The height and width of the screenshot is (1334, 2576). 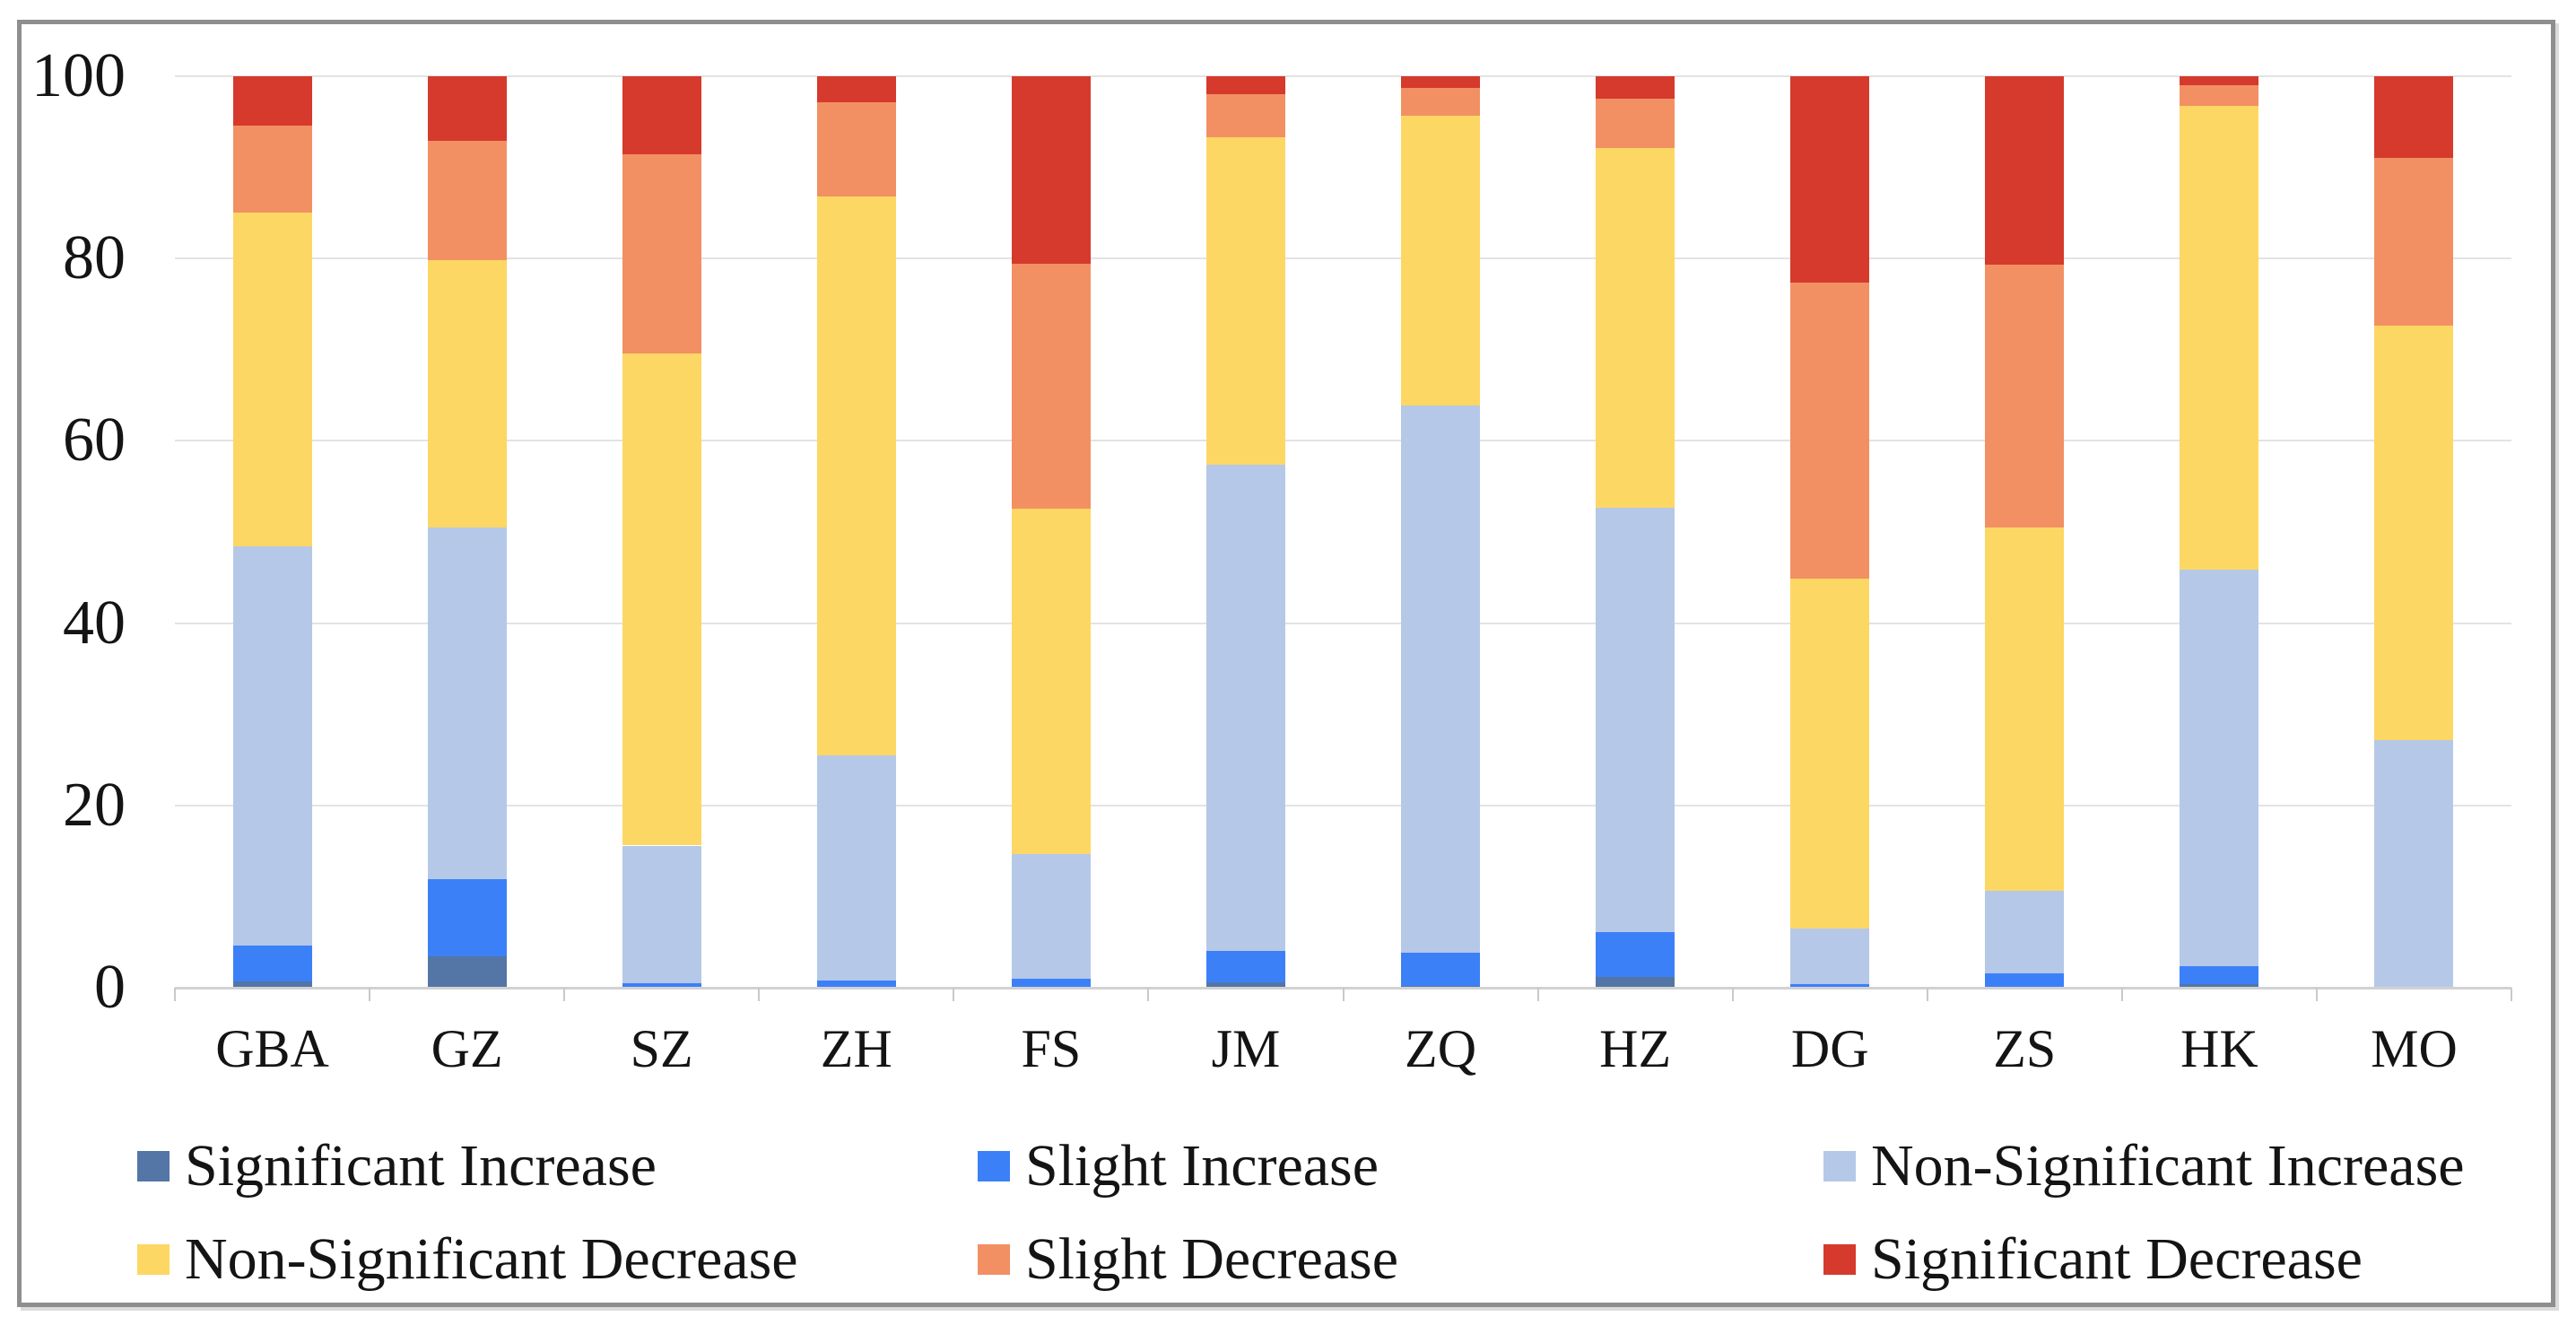 I want to click on x-axis-category-label: GBA, so click(x=272, y=1048).